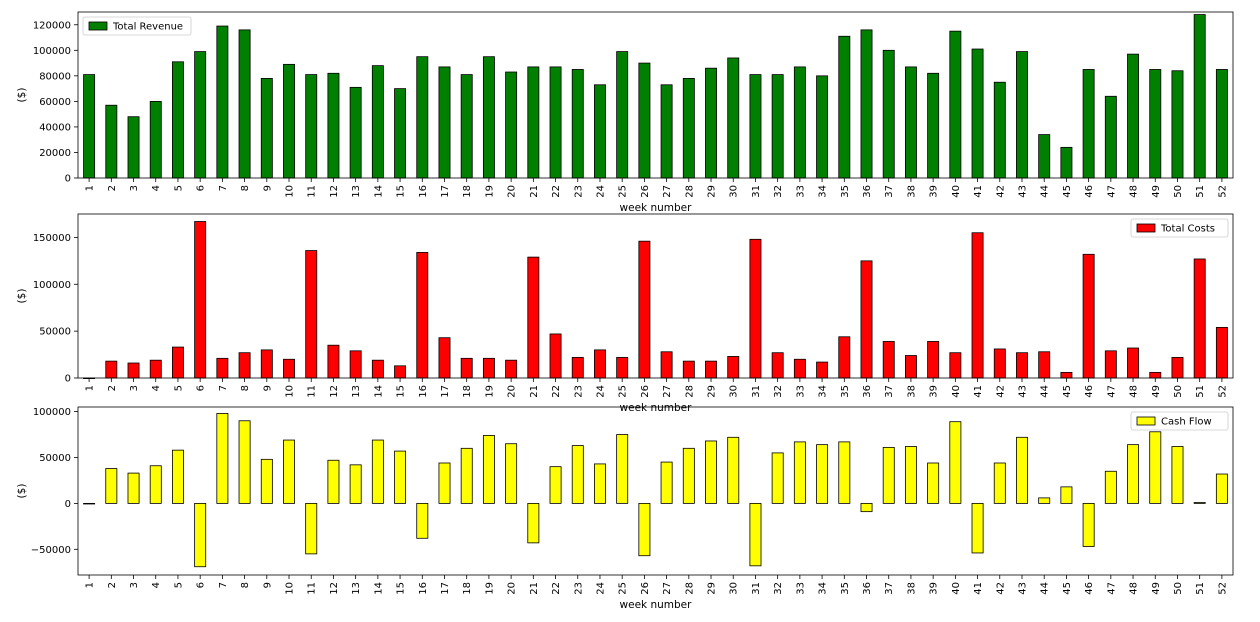 The width and height of the screenshot is (1260, 622). I want to click on revenue-xtick-label: 19, so click(489, 191).